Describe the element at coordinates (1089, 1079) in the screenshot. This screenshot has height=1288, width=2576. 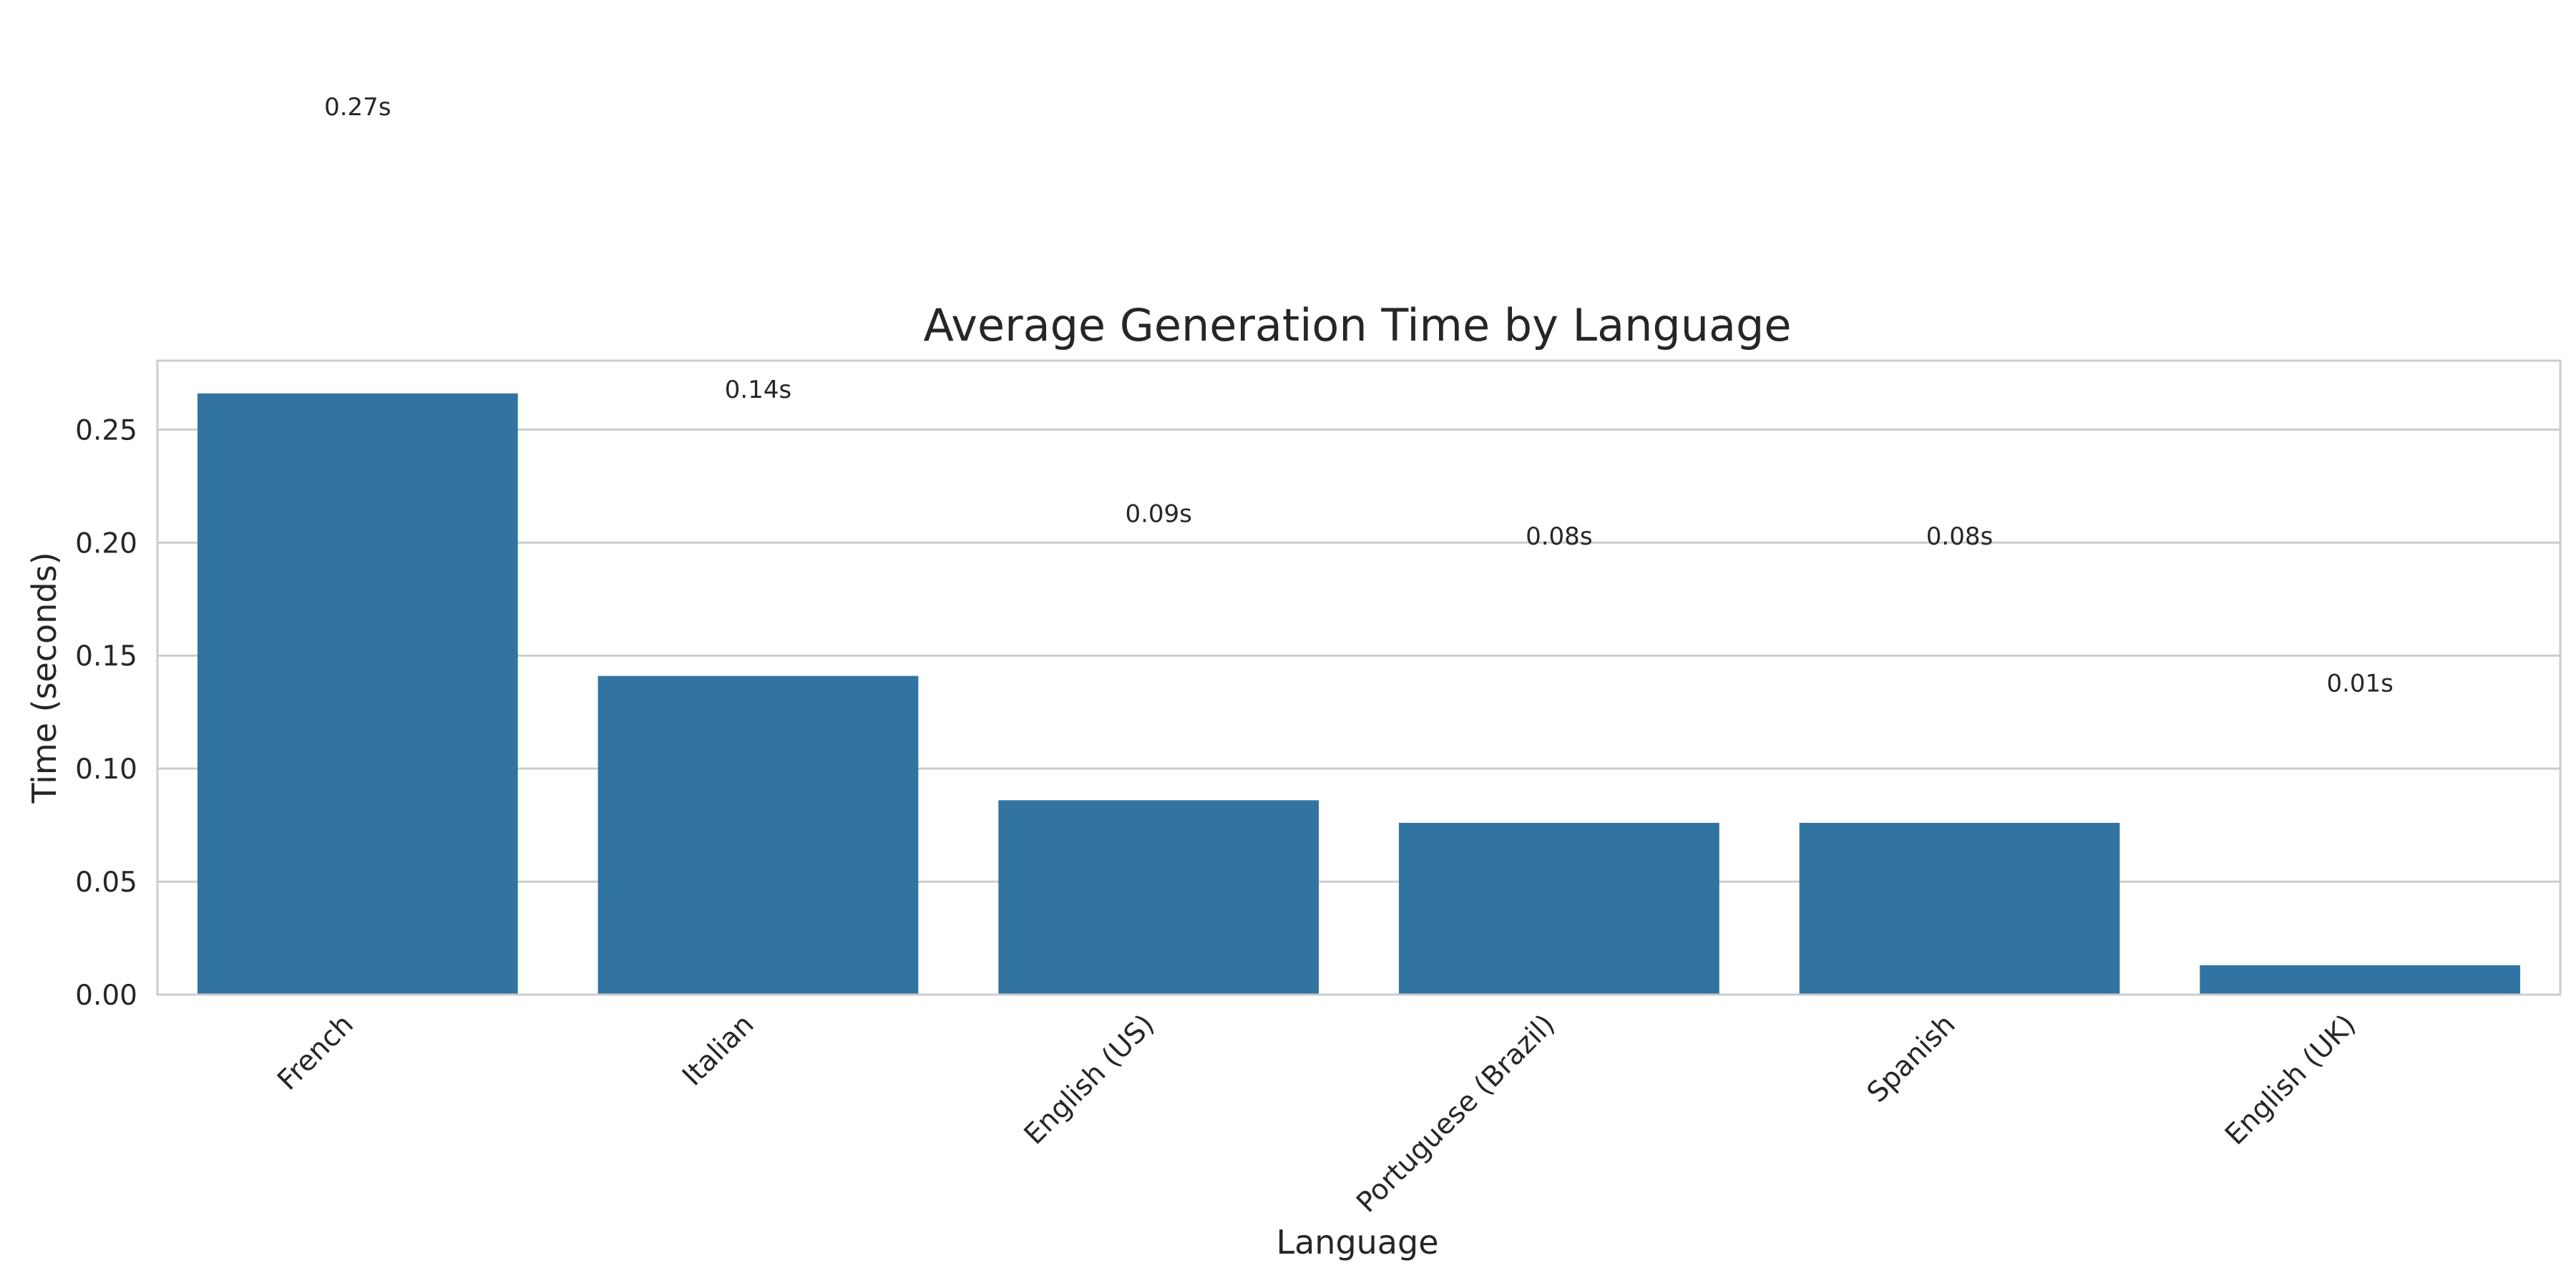
I see `x-tick-label: English (US)` at that location.